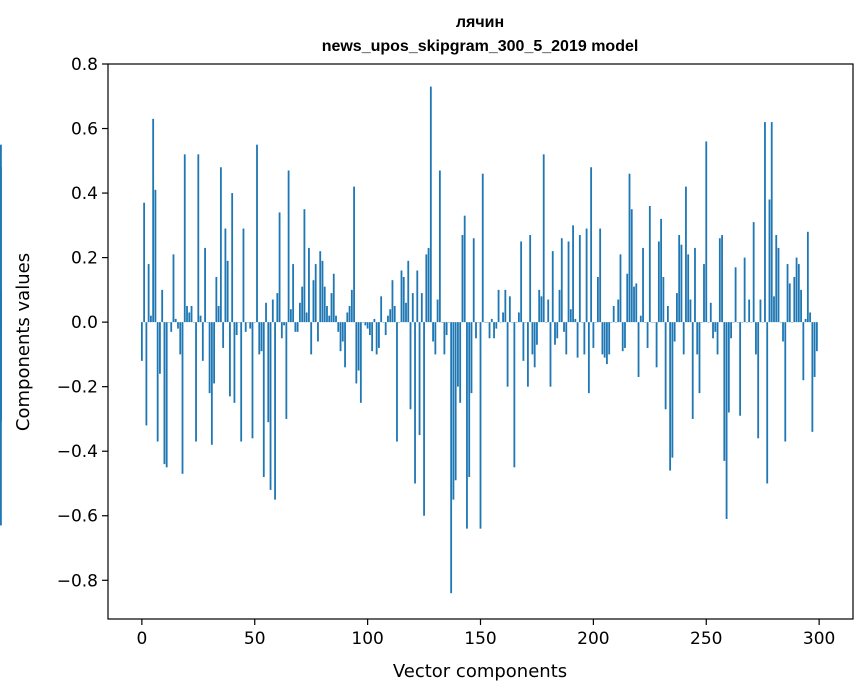 Image resolution: width=867 pixels, height=696 pixels. I want to click on x-tick-label: 200, so click(593, 639).